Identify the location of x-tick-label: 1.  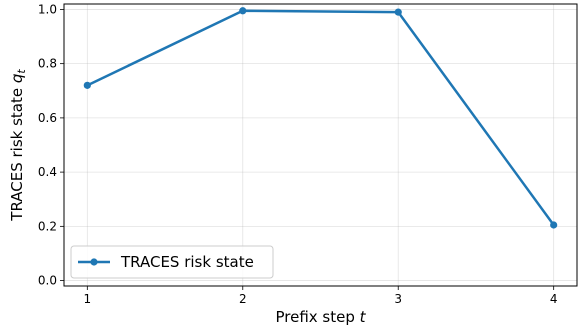
(87, 299).